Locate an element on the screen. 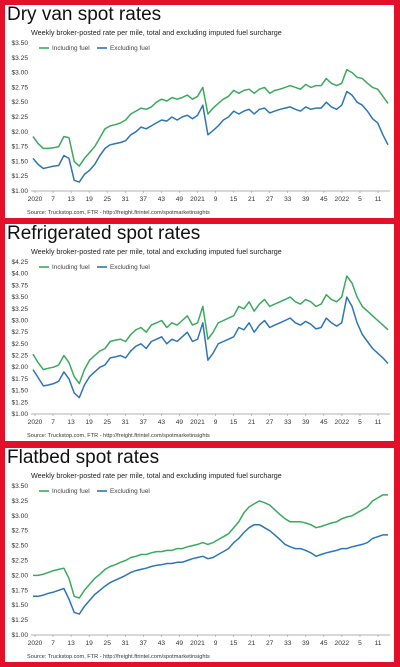 The width and height of the screenshot is (400, 667). x-tick-label: 2020 is located at coordinates (35, 199).